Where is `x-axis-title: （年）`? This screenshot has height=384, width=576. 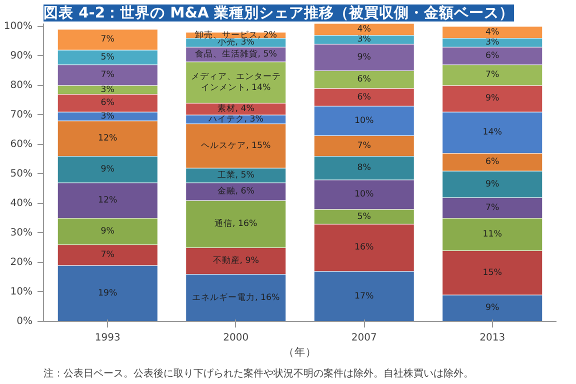 x-axis-title: （年） is located at coordinates (300, 352).